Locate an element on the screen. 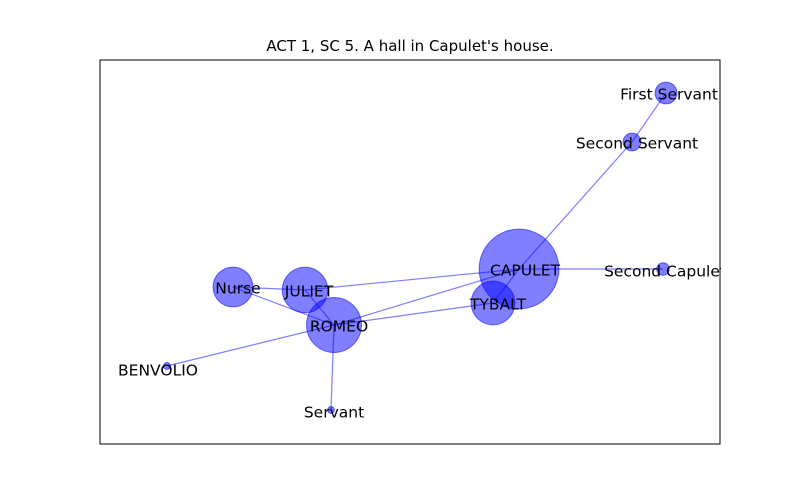  node-label-second-capulet: Second Capulet is located at coordinates (665, 272).